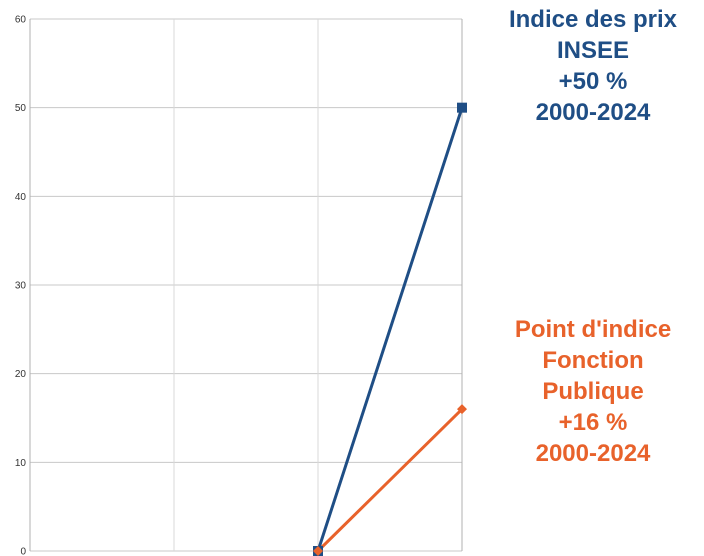  Describe the element at coordinates (21, 463) in the screenshot. I see `y-tick-label: 10` at that location.